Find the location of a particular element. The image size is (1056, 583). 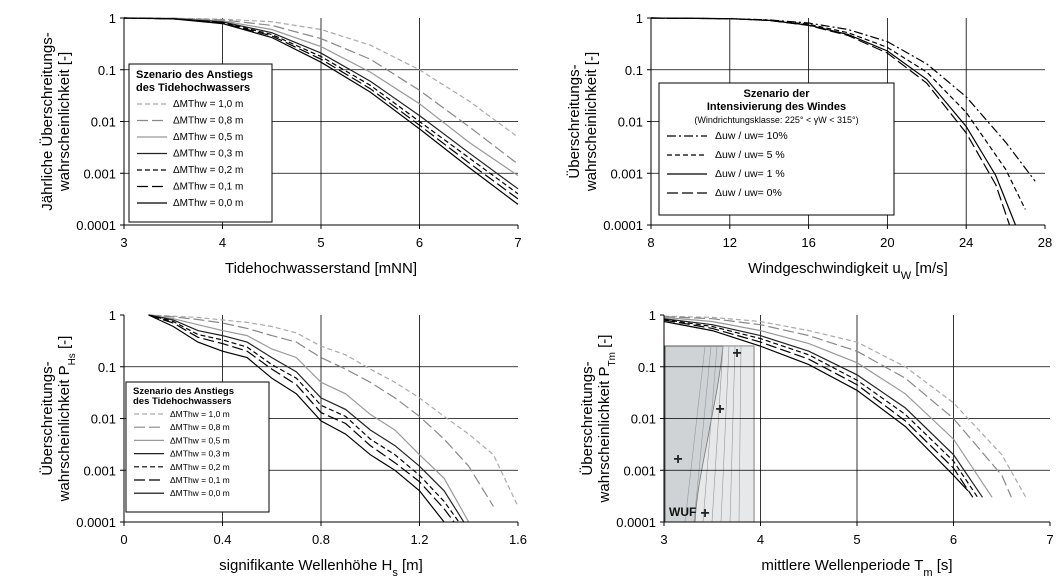

x-tick-label: 28 is located at coordinates (1045, 242).